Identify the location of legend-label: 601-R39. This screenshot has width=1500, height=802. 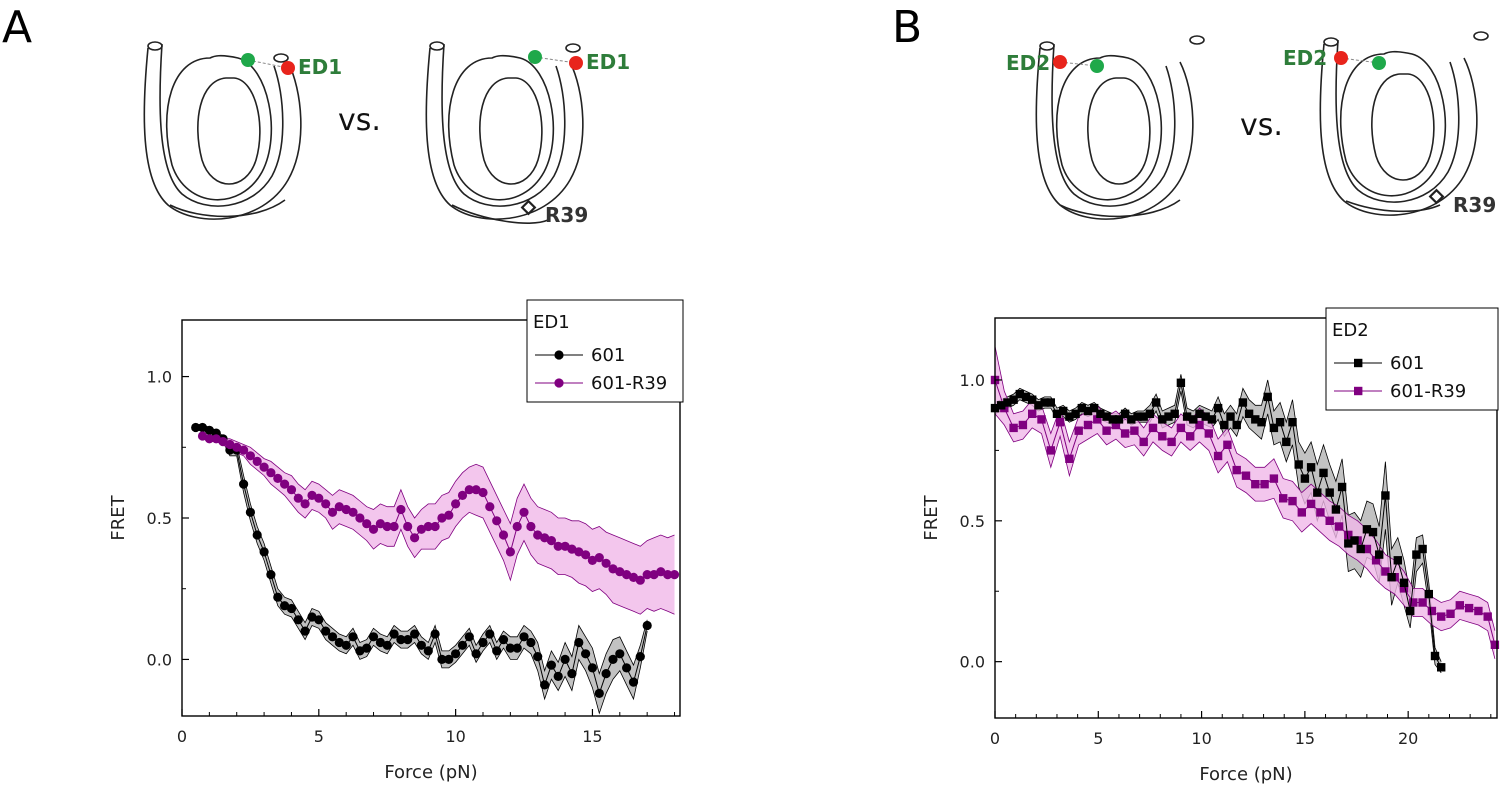
(1428, 391).